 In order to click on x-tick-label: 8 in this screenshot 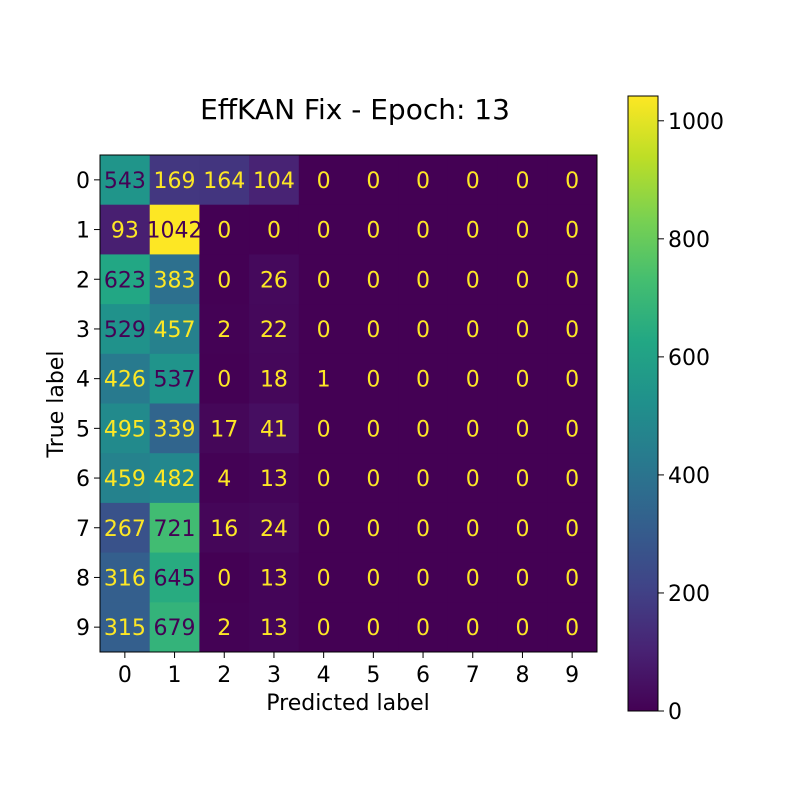, I will do `click(522, 675)`.